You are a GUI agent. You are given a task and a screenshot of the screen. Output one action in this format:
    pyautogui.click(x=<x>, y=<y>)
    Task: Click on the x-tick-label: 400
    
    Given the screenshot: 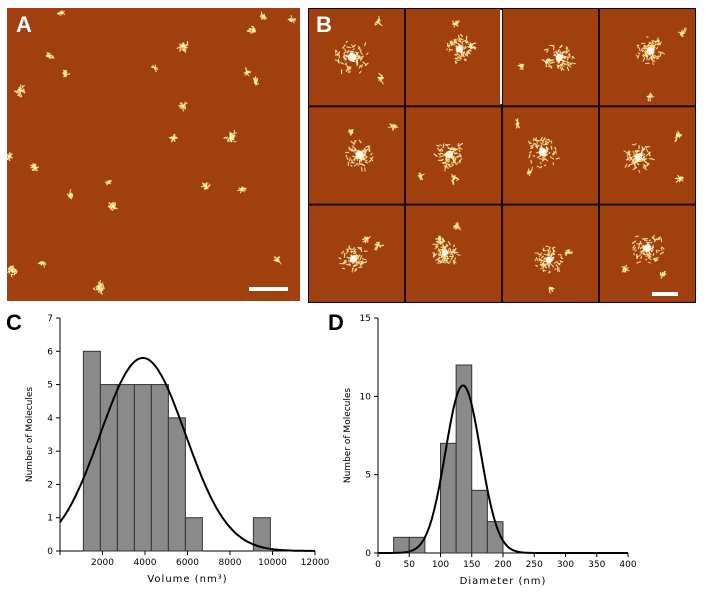 What is the action you would take?
    pyautogui.click(x=627, y=565)
    